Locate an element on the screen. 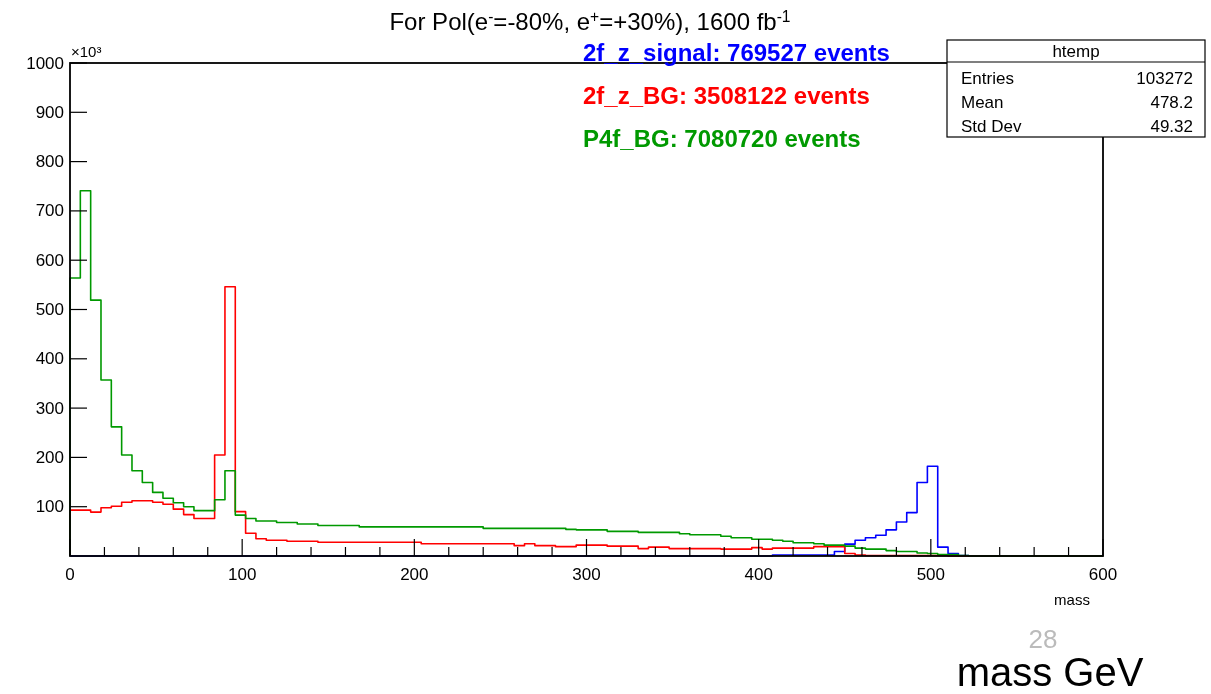 The width and height of the screenshot is (1211, 694). text: P4f_BG: 7080720 events is located at coordinates (722, 138).